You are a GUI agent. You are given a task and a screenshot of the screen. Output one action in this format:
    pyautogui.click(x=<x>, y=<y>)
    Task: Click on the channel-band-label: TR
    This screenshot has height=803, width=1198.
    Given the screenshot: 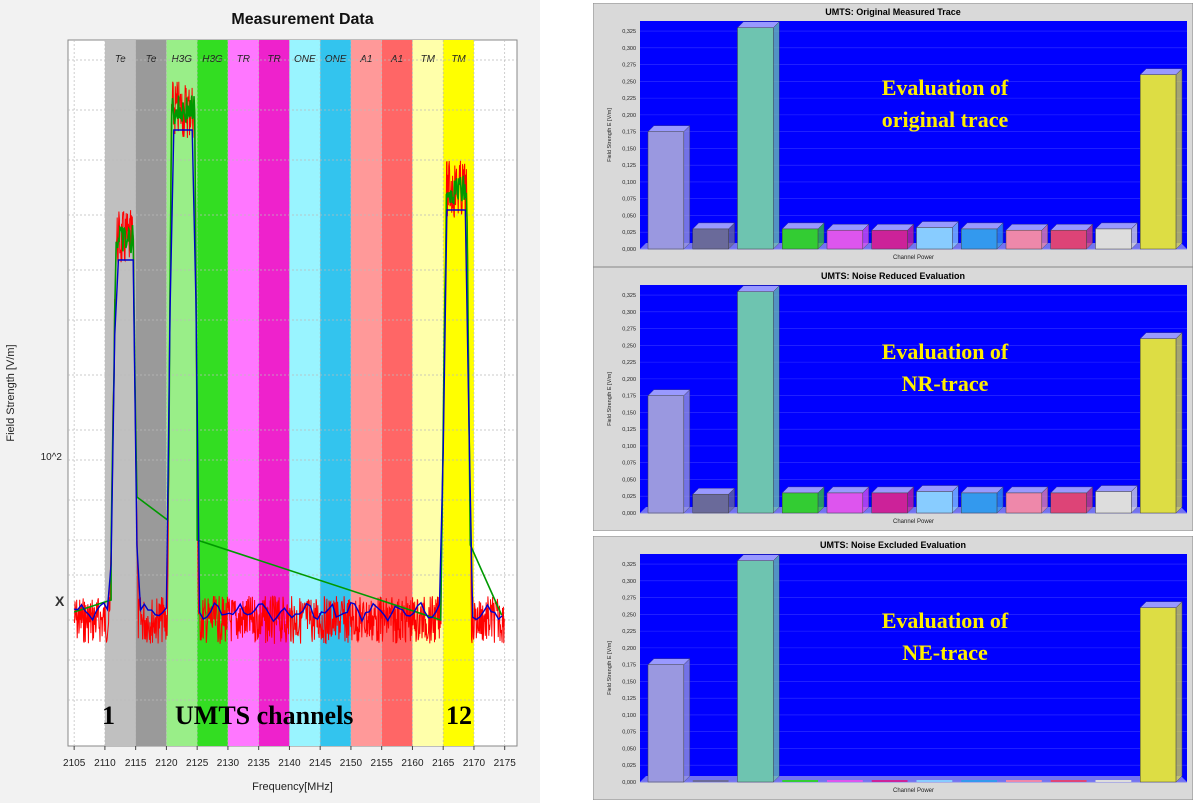 What is the action you would take?
    pyautogui.click(x=243, y=59)
    